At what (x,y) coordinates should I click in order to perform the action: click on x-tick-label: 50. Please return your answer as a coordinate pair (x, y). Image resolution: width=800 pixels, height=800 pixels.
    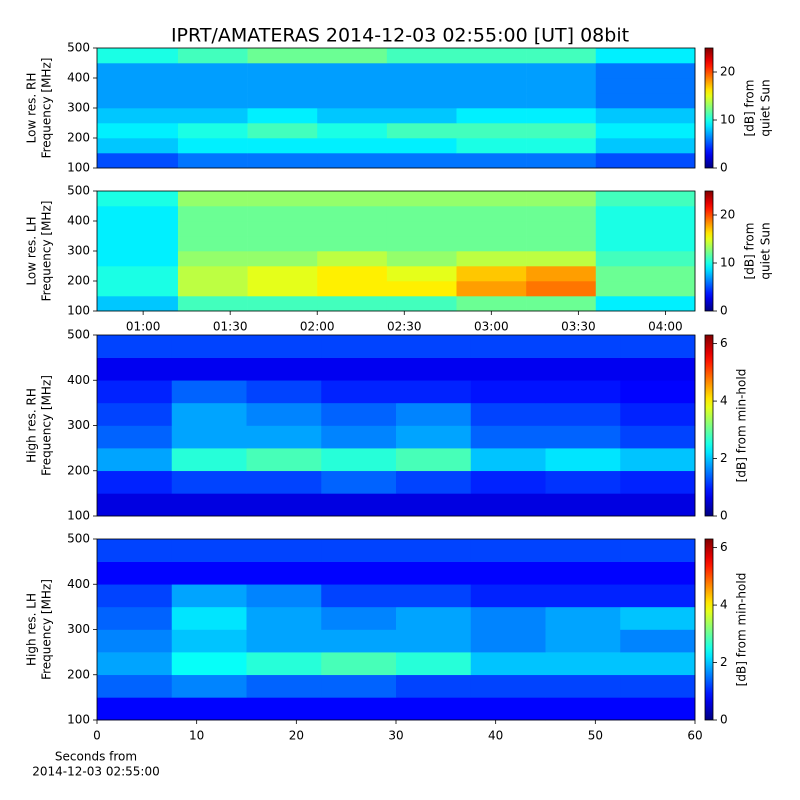
    Looking at the image, I should click on (595, 736).